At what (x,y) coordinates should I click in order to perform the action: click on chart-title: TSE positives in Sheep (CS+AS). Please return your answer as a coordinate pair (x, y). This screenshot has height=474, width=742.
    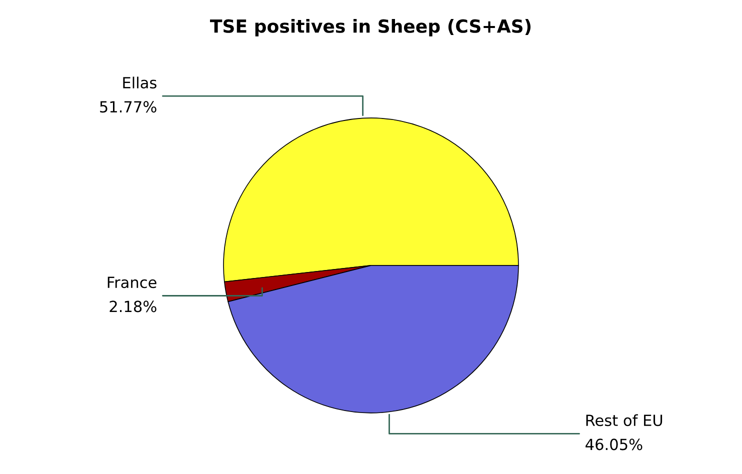
    Looking at the image, I should click on (370, 27).